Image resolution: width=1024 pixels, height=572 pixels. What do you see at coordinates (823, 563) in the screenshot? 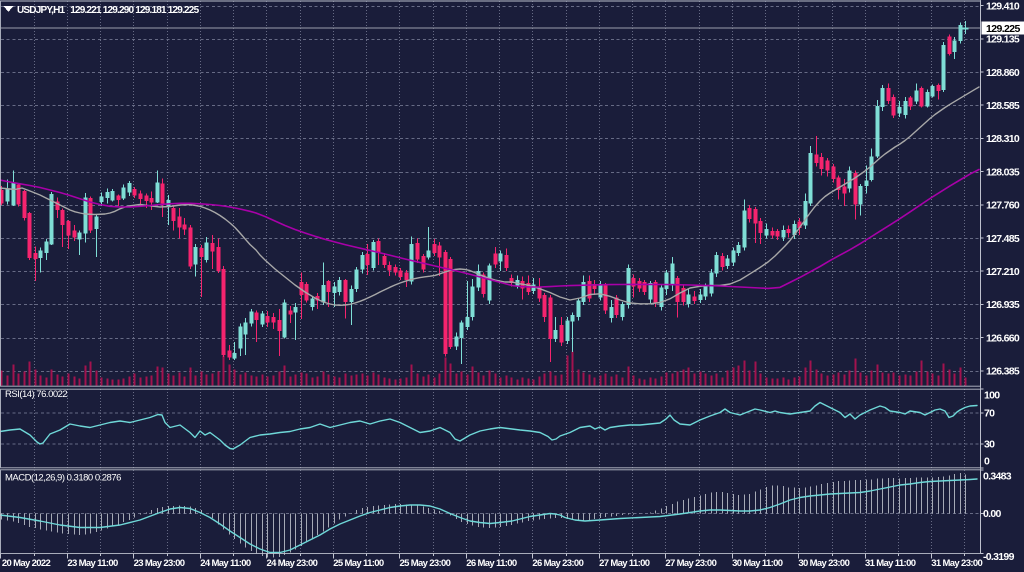
I see `svg-text: 30 May 23:00` at bounding box center [823, 563].